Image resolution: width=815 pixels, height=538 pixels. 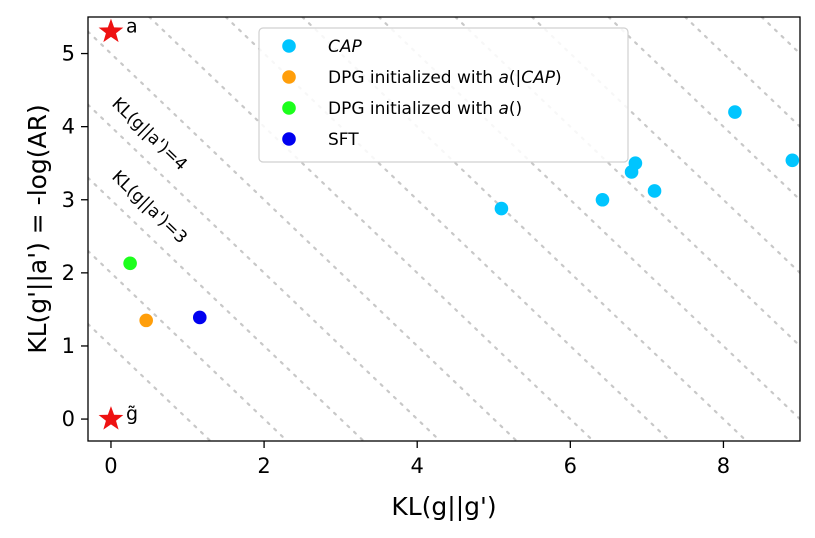 I want to click on y-tick-label: 0, so click(x=68, y=419).